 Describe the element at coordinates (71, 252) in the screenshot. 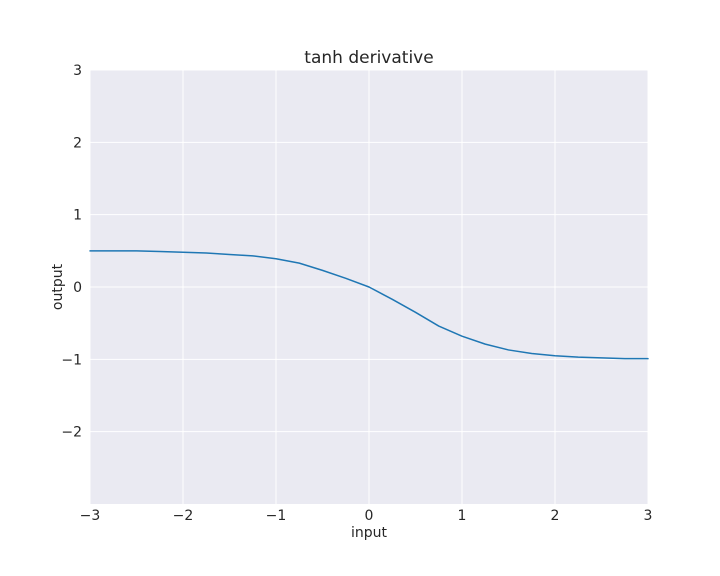

I see `y-tick-labels: −2 −1 0 1 2 3` at that location.